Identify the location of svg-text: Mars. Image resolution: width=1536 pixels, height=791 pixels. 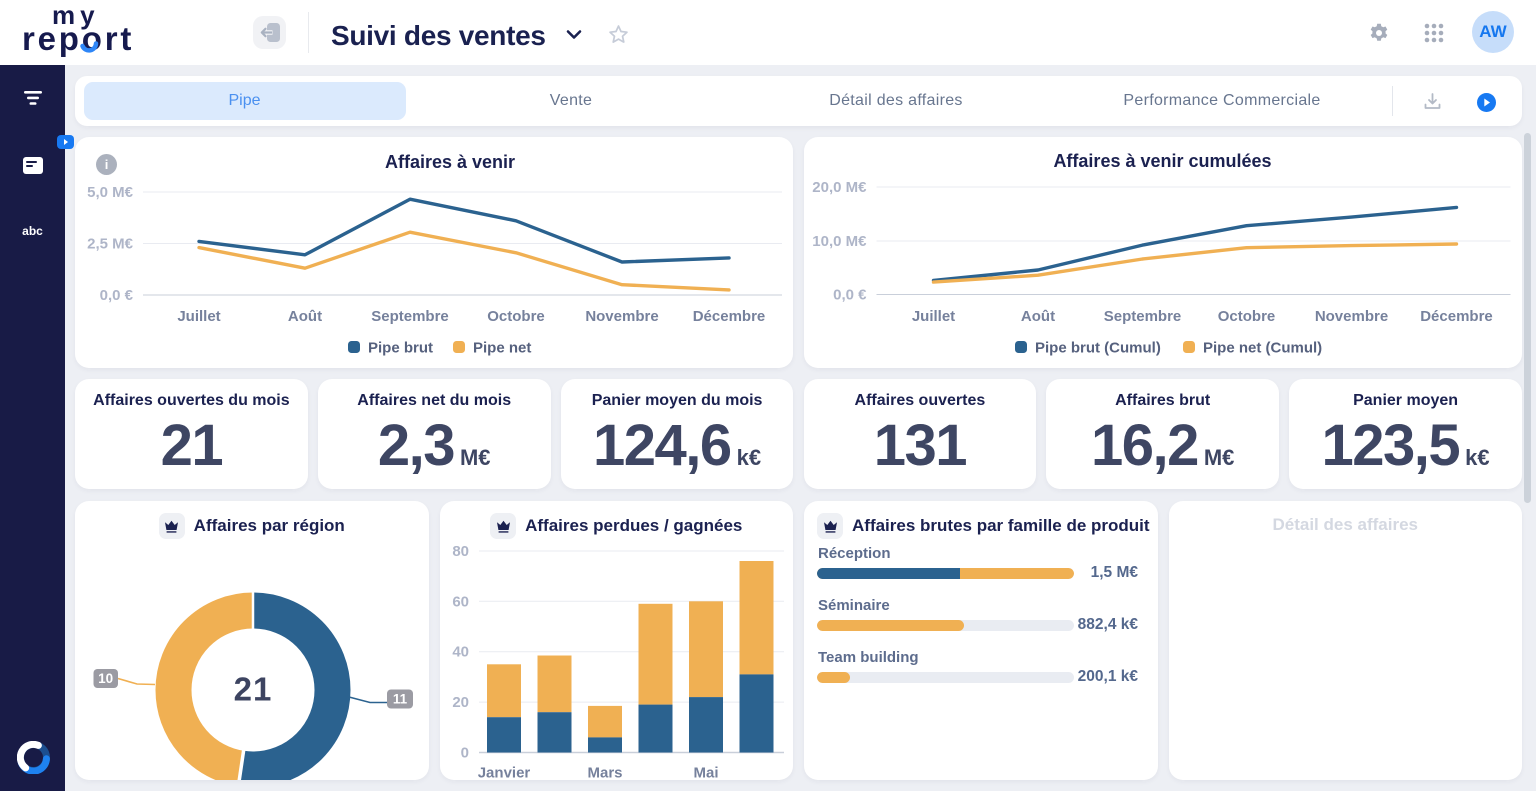
(604, 773).